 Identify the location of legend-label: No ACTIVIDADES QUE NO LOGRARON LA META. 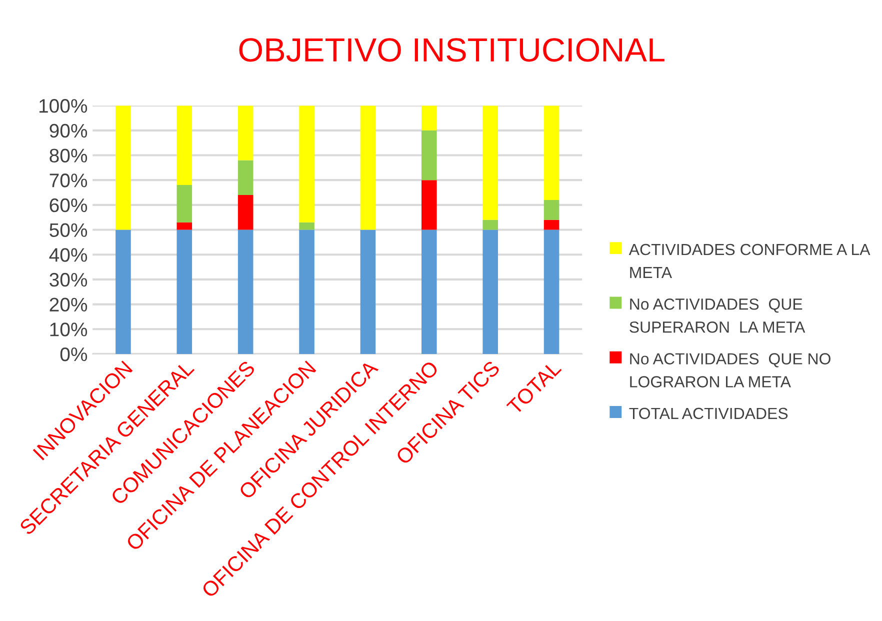
(730, 370).